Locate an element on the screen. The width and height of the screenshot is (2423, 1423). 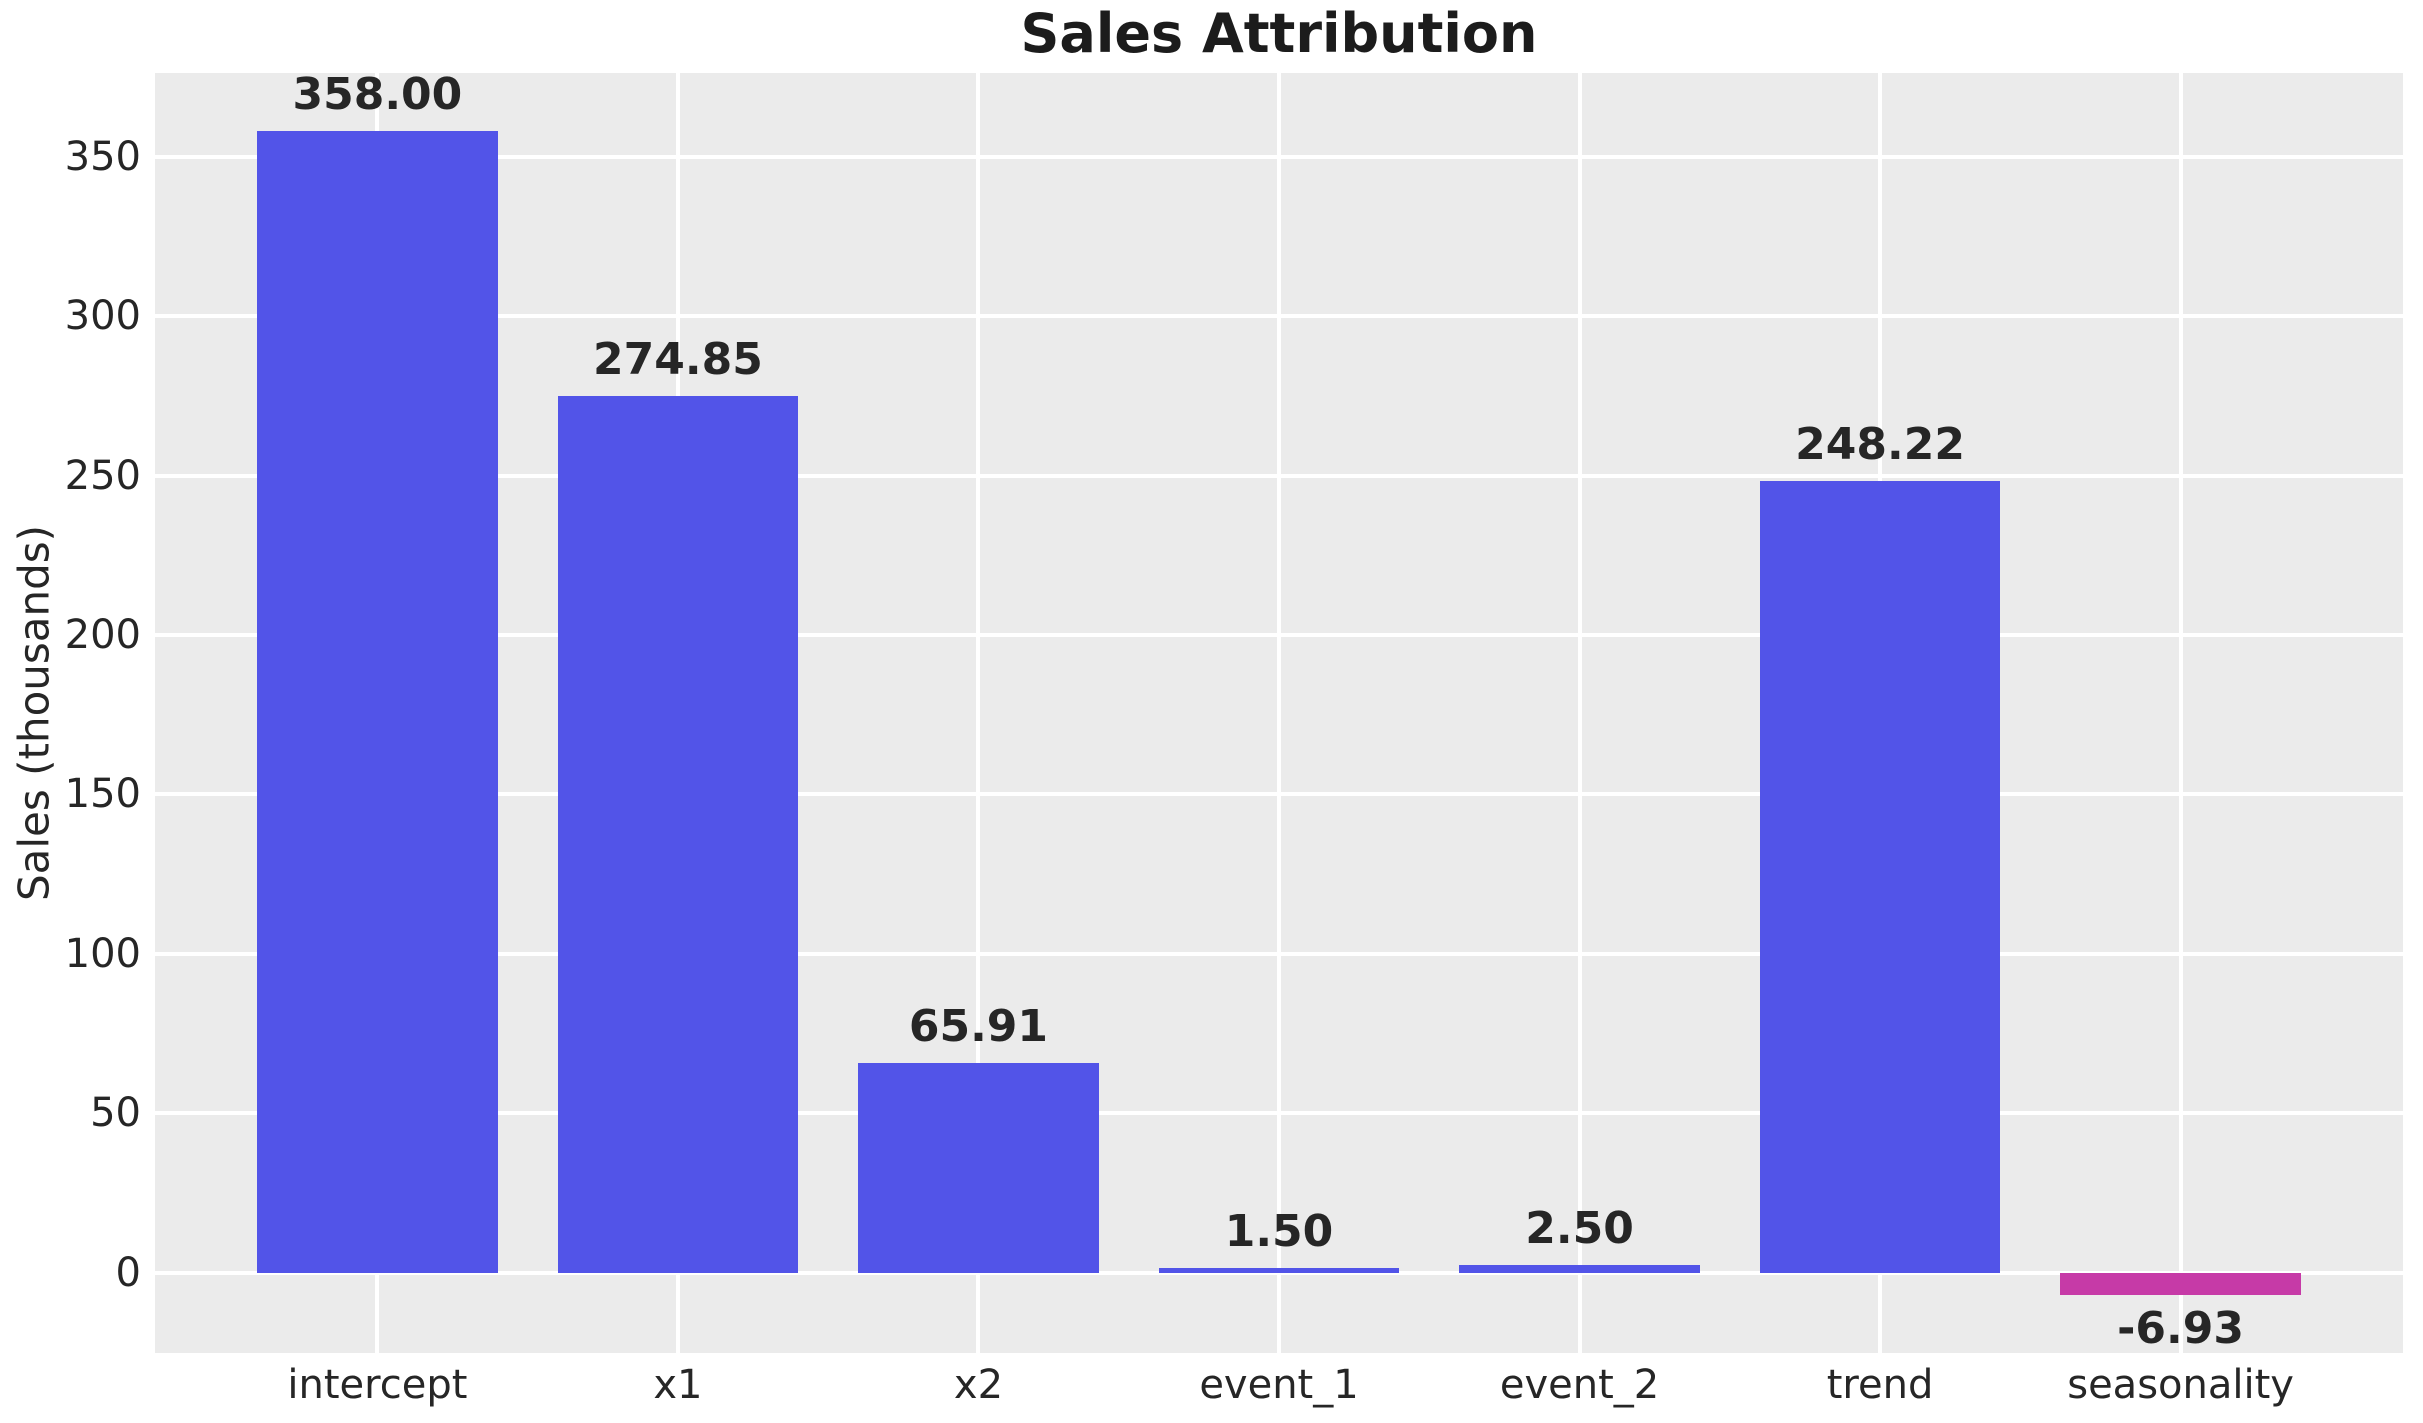
x-tick-x1: x1 is located at coordinates (678, 1385).